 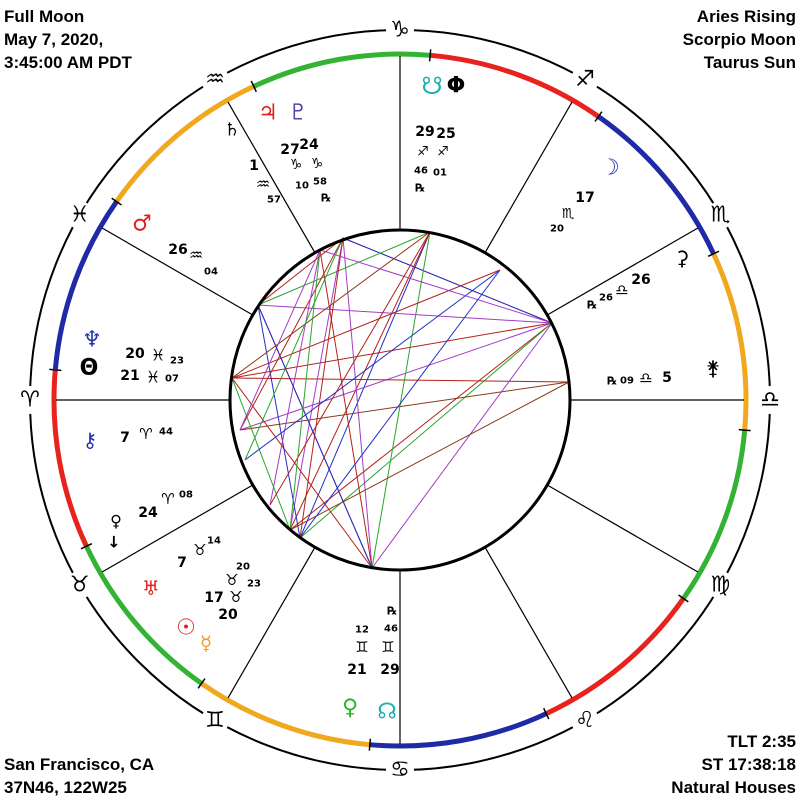 I want to click on placement-label: 12, so click(x=362, y=630).